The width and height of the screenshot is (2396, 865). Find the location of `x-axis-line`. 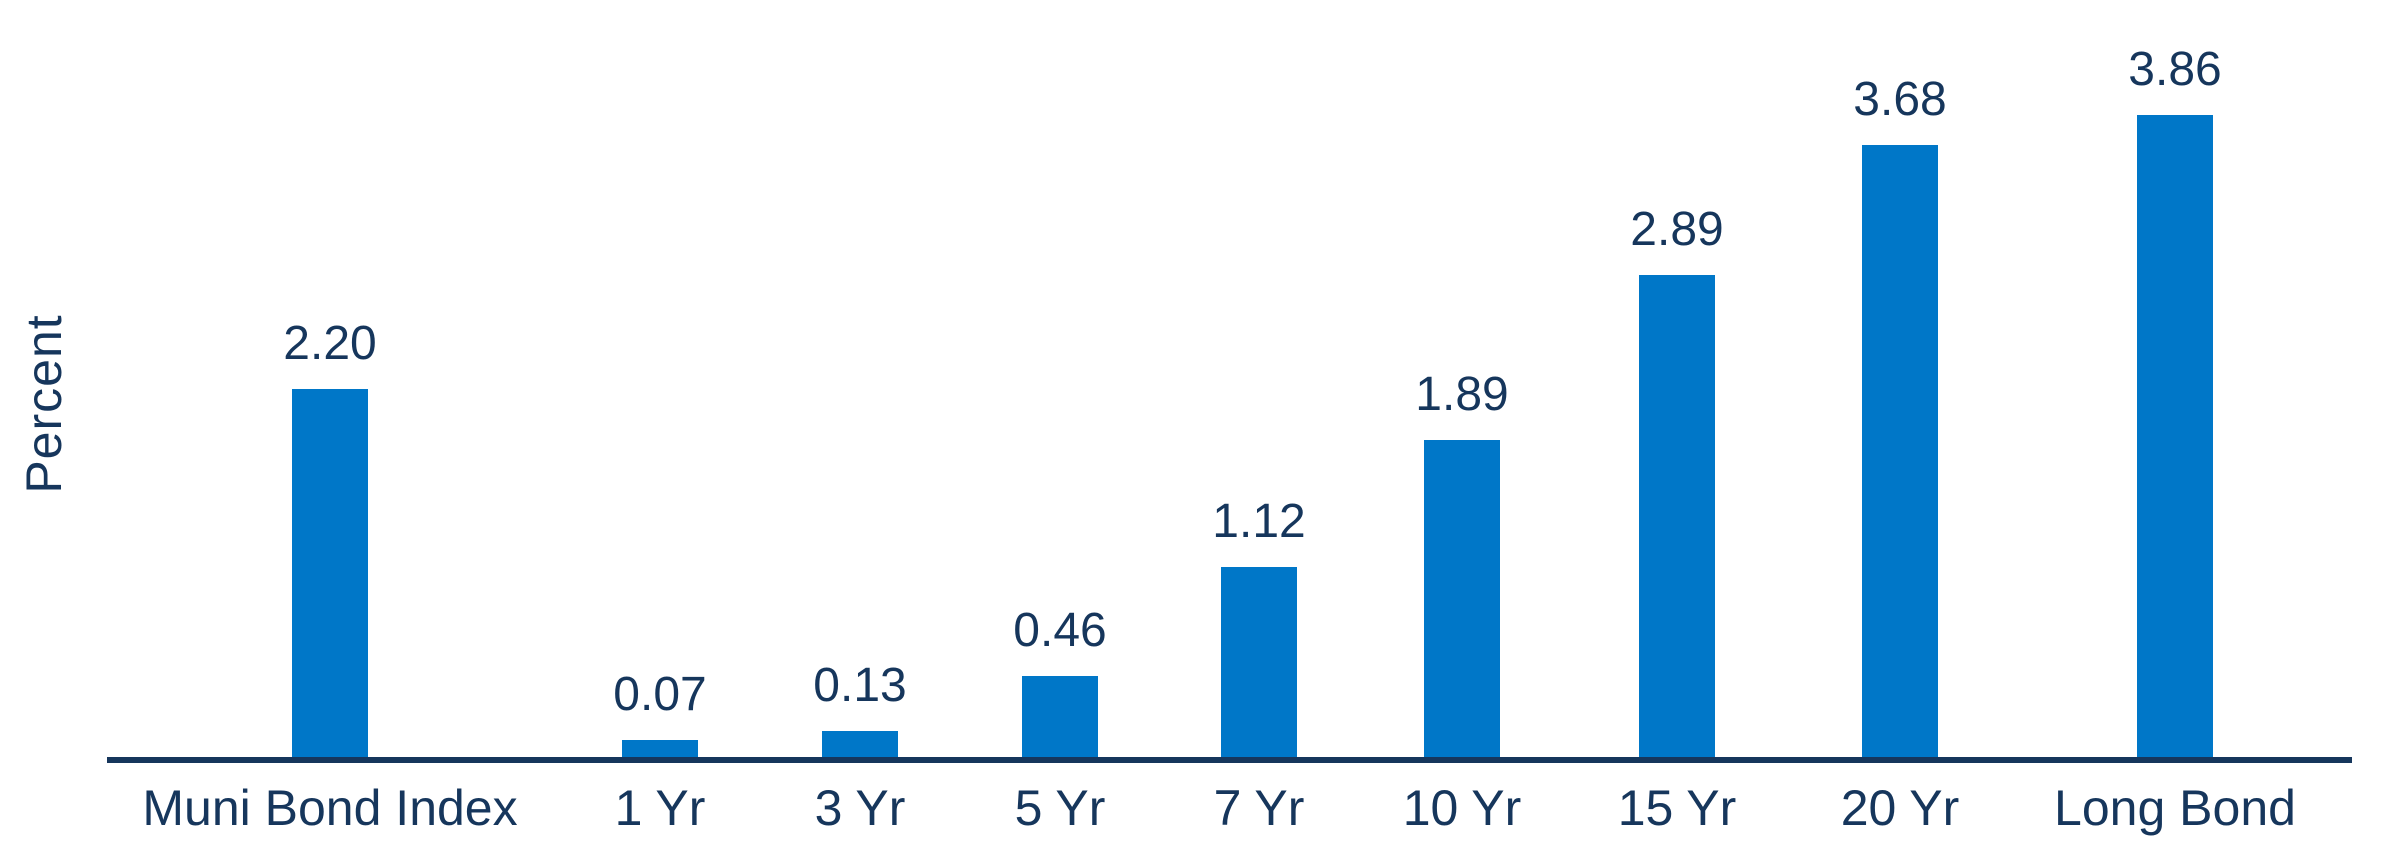

x-axis-line is located at coordinates (1229, 760).